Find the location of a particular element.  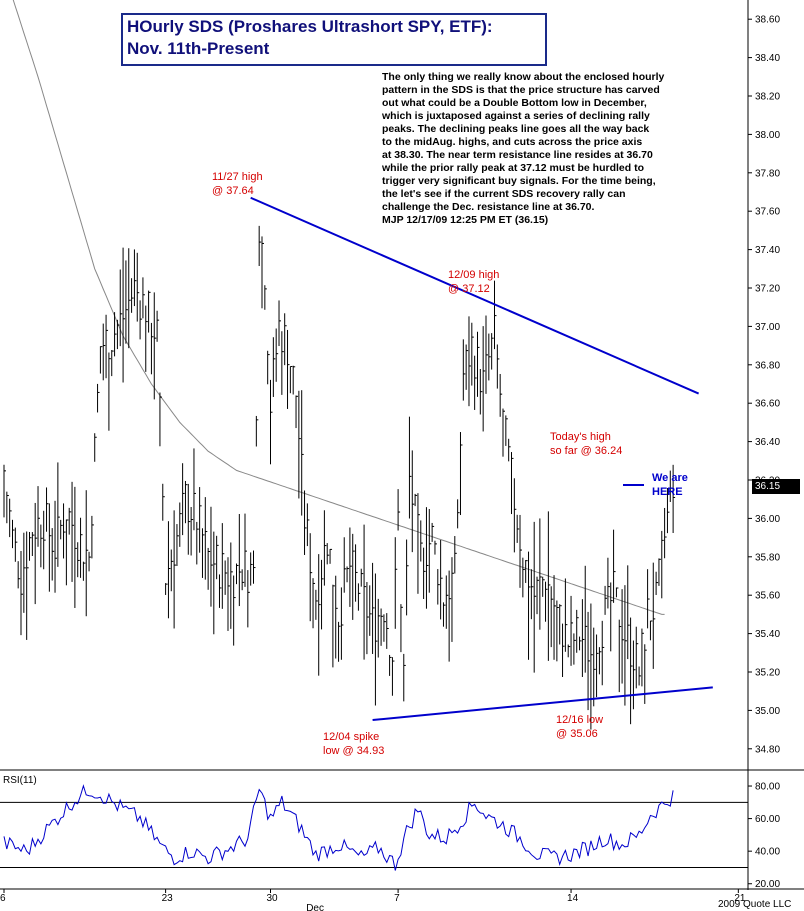

rsi-label: RSI(11) is located at coordinates (20, 780).